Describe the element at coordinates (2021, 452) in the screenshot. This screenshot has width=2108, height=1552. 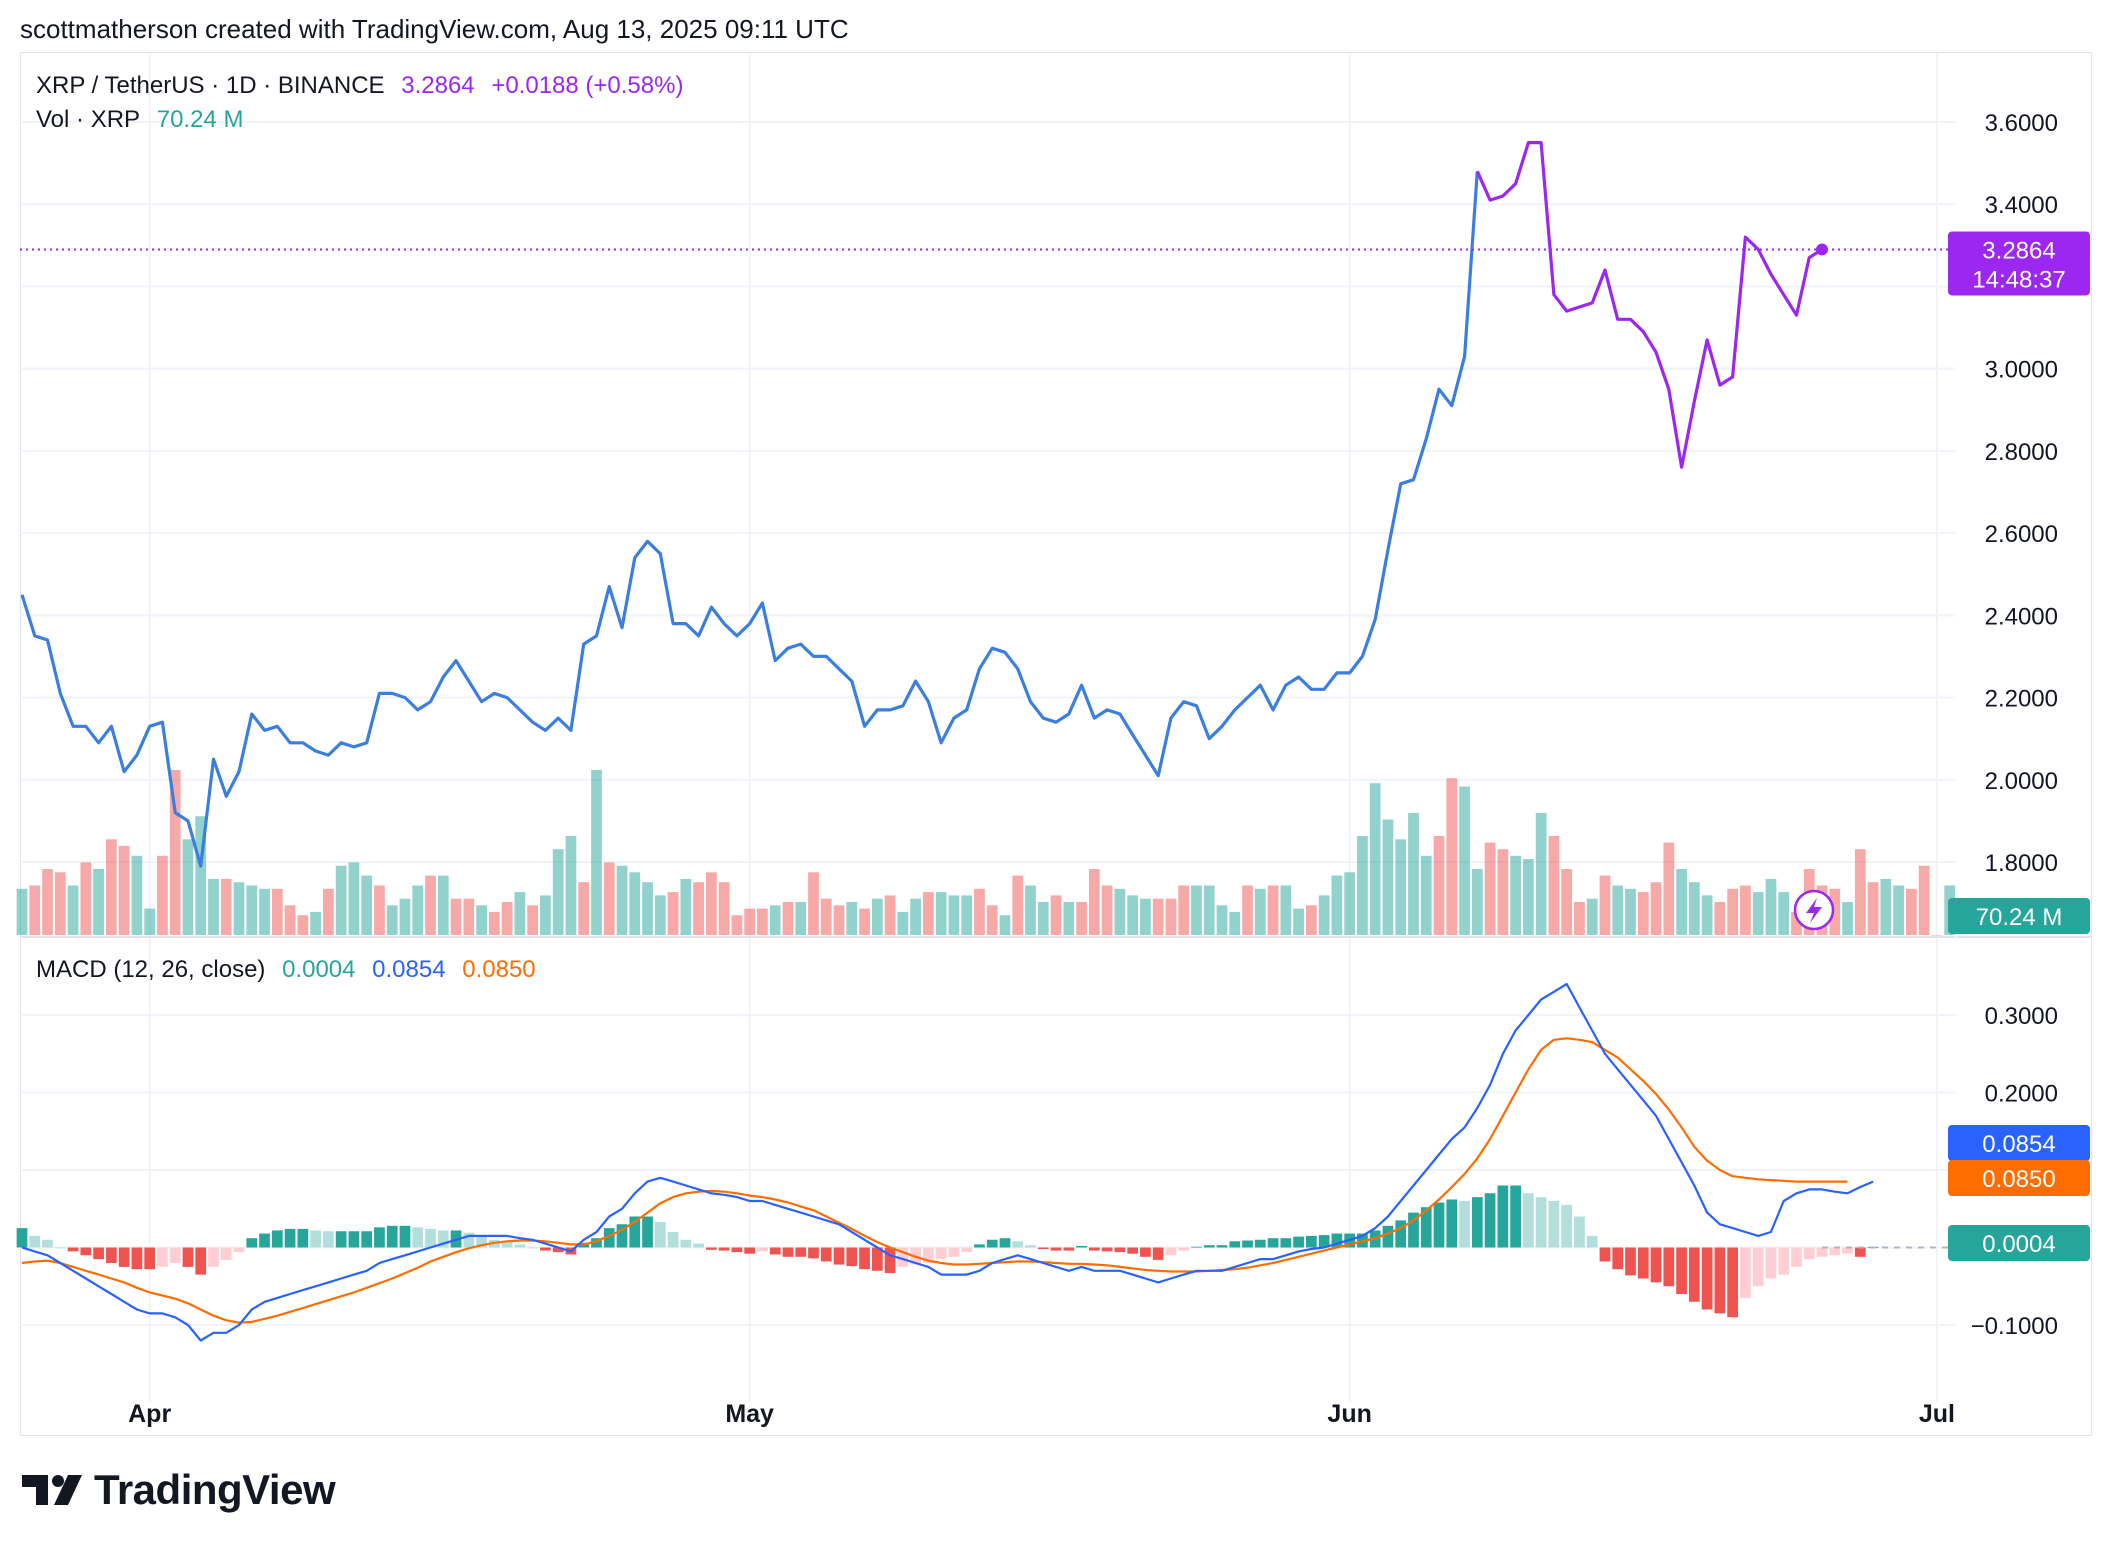
I see `price-tick-label: 2.8000` at that location.